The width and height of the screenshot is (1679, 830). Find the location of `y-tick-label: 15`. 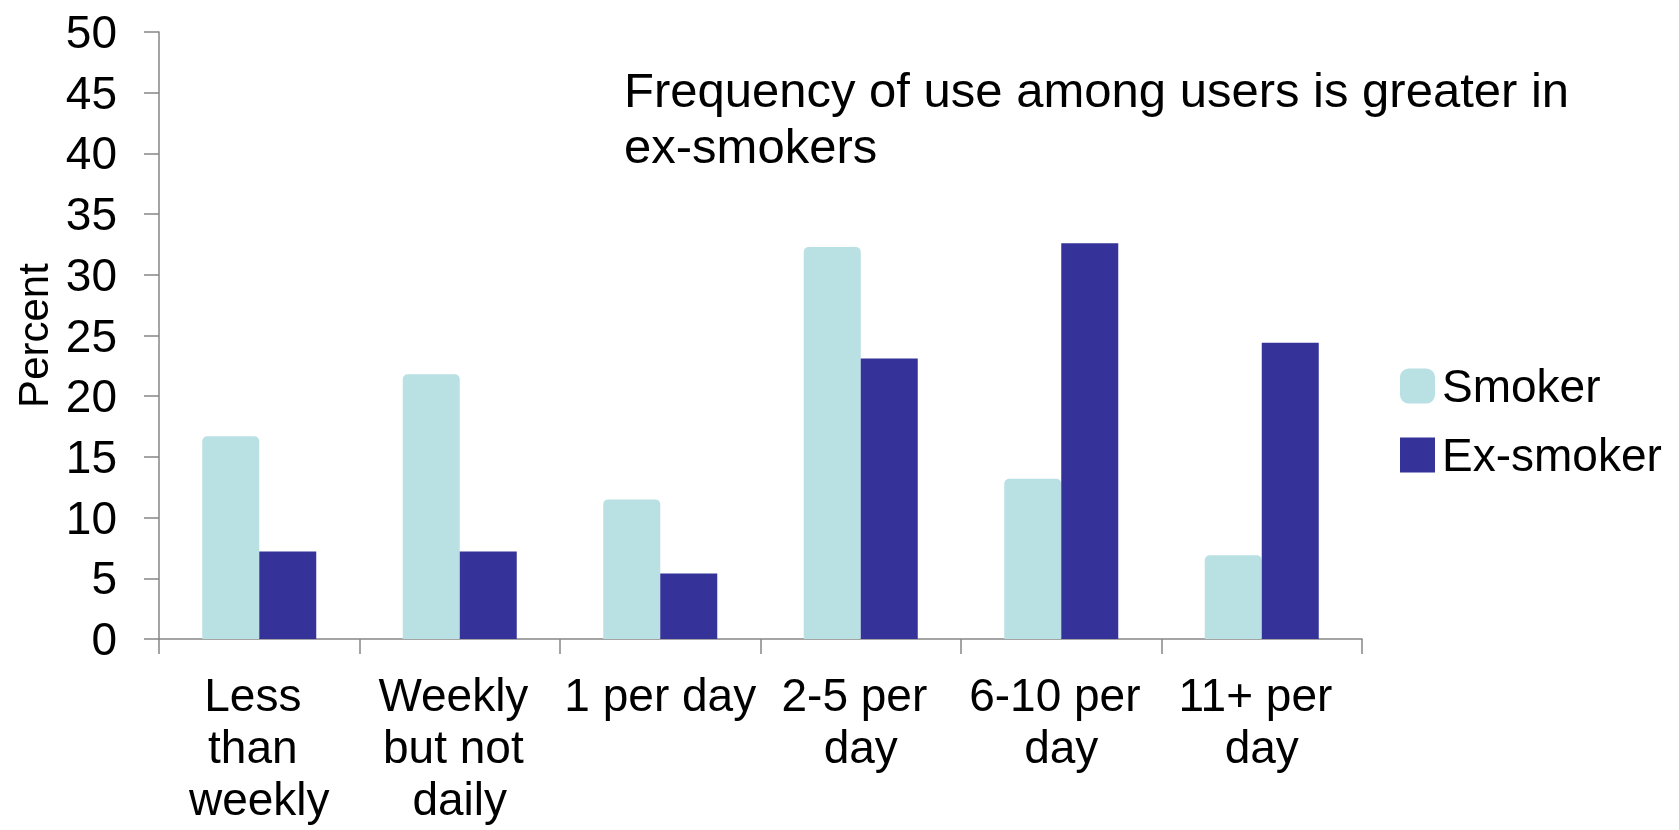

y-tick-label: 15 is located at coordinates (91, 456).